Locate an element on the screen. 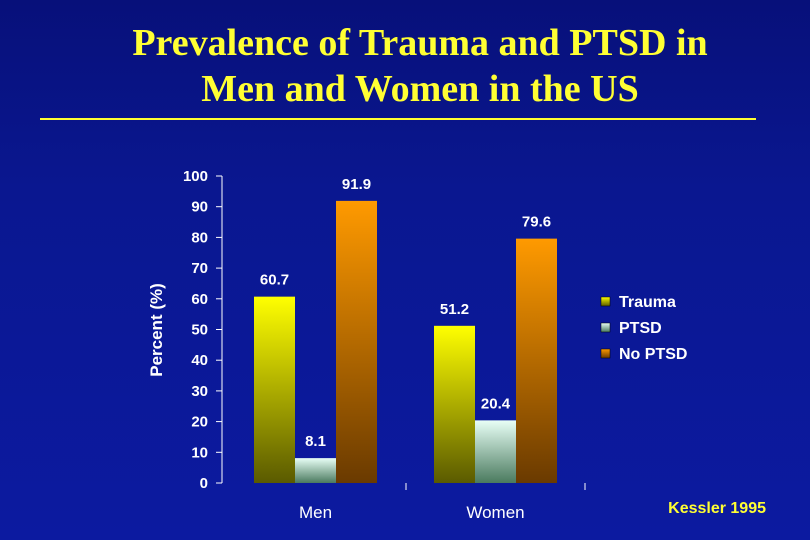 This screenshot has width=810, height=540. data-label: 60.7 is located at coordinates (274, 280).